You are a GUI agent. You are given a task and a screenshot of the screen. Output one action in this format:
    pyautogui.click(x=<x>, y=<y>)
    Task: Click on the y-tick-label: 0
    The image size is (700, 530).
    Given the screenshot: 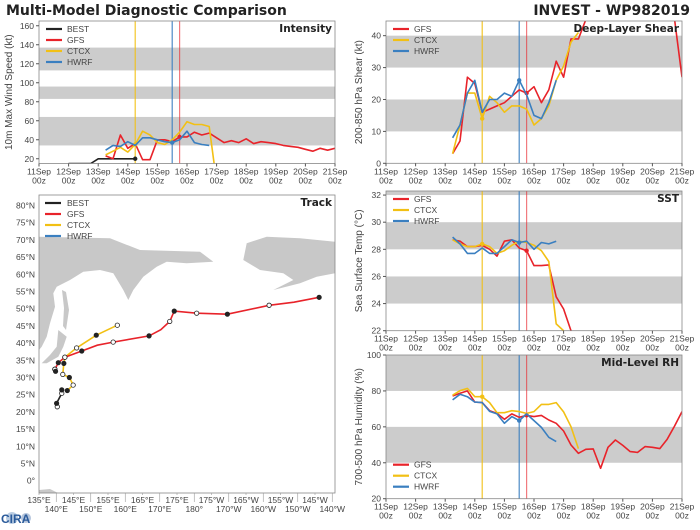 What is the action you would take?
    pyautogui.click(x=378, y=163)
    